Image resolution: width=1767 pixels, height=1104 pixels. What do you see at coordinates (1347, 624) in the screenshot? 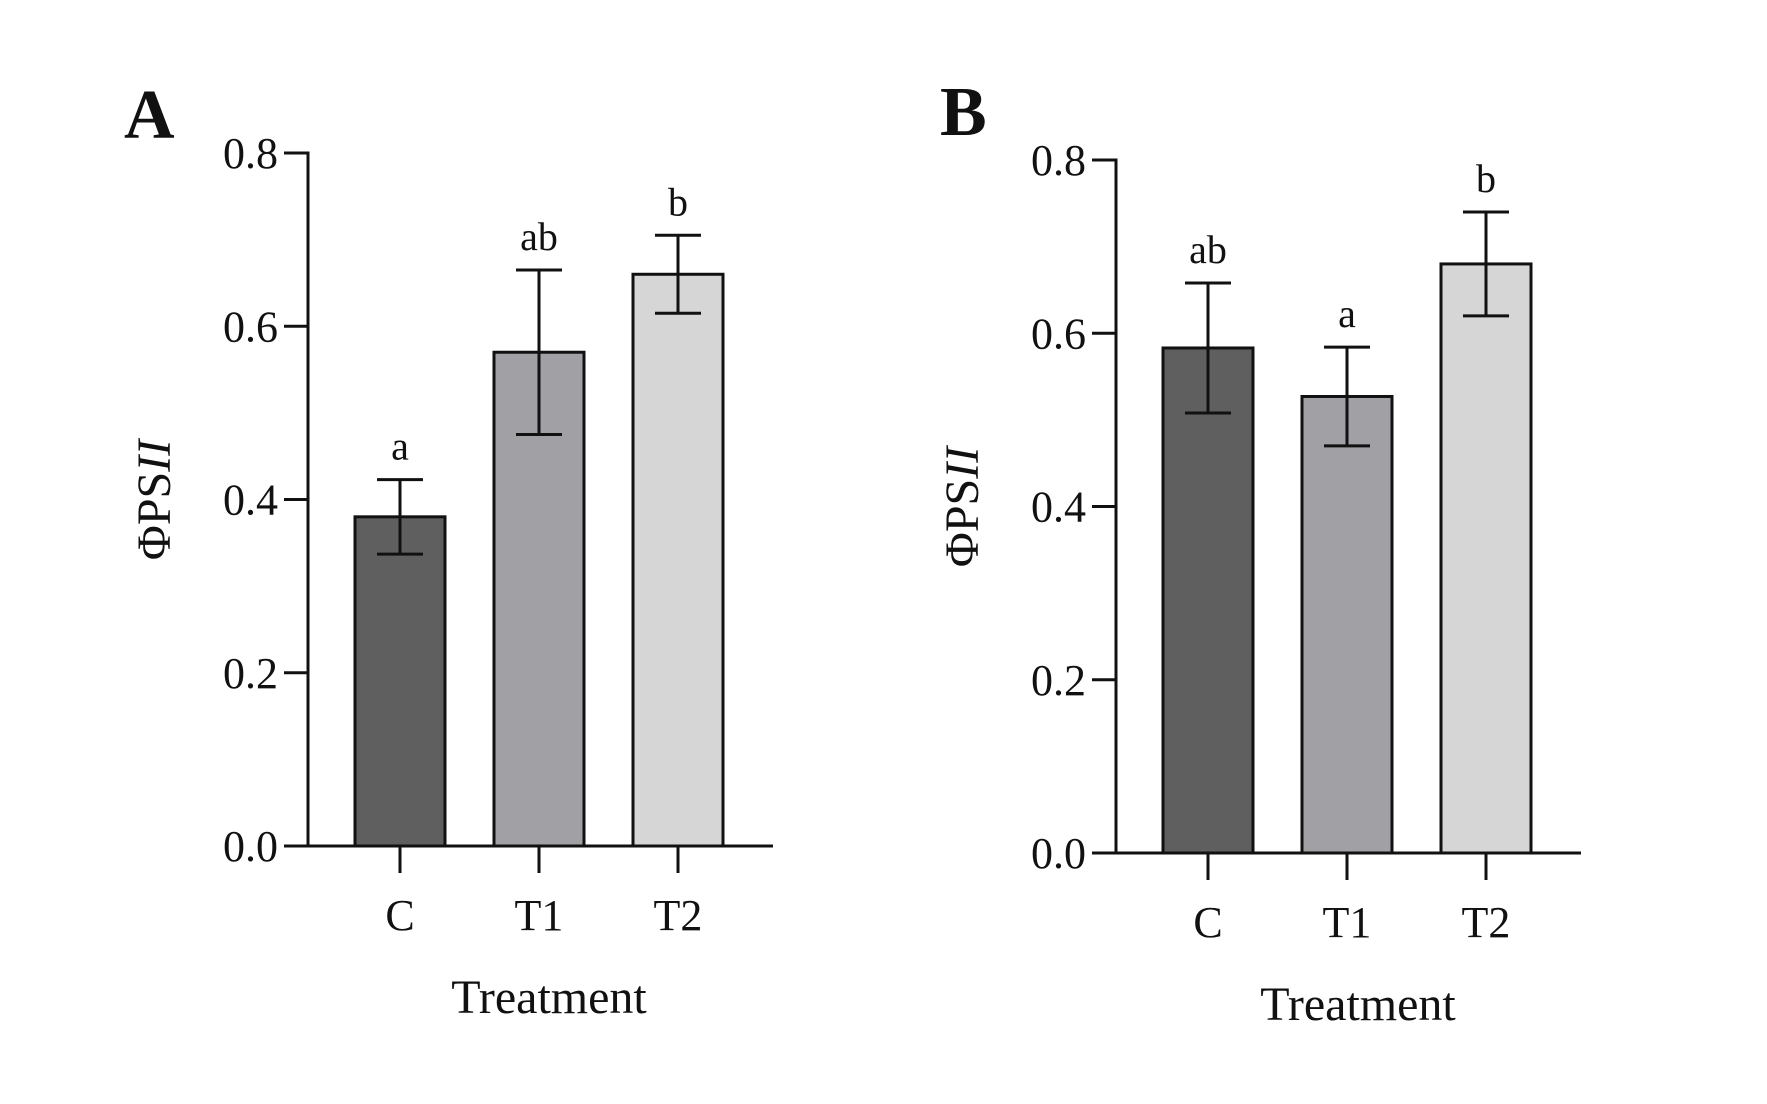
I see `bar-t1` at bounding box center [1347, 624].